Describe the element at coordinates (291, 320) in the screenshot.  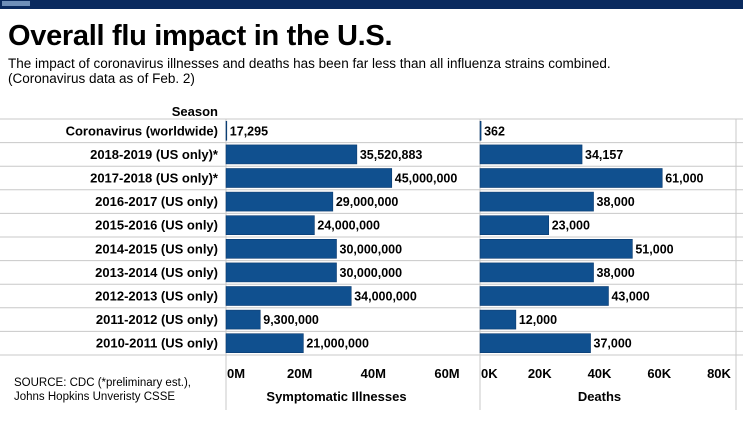
I see `illnesses-value-label: 9,300,000` at that location.